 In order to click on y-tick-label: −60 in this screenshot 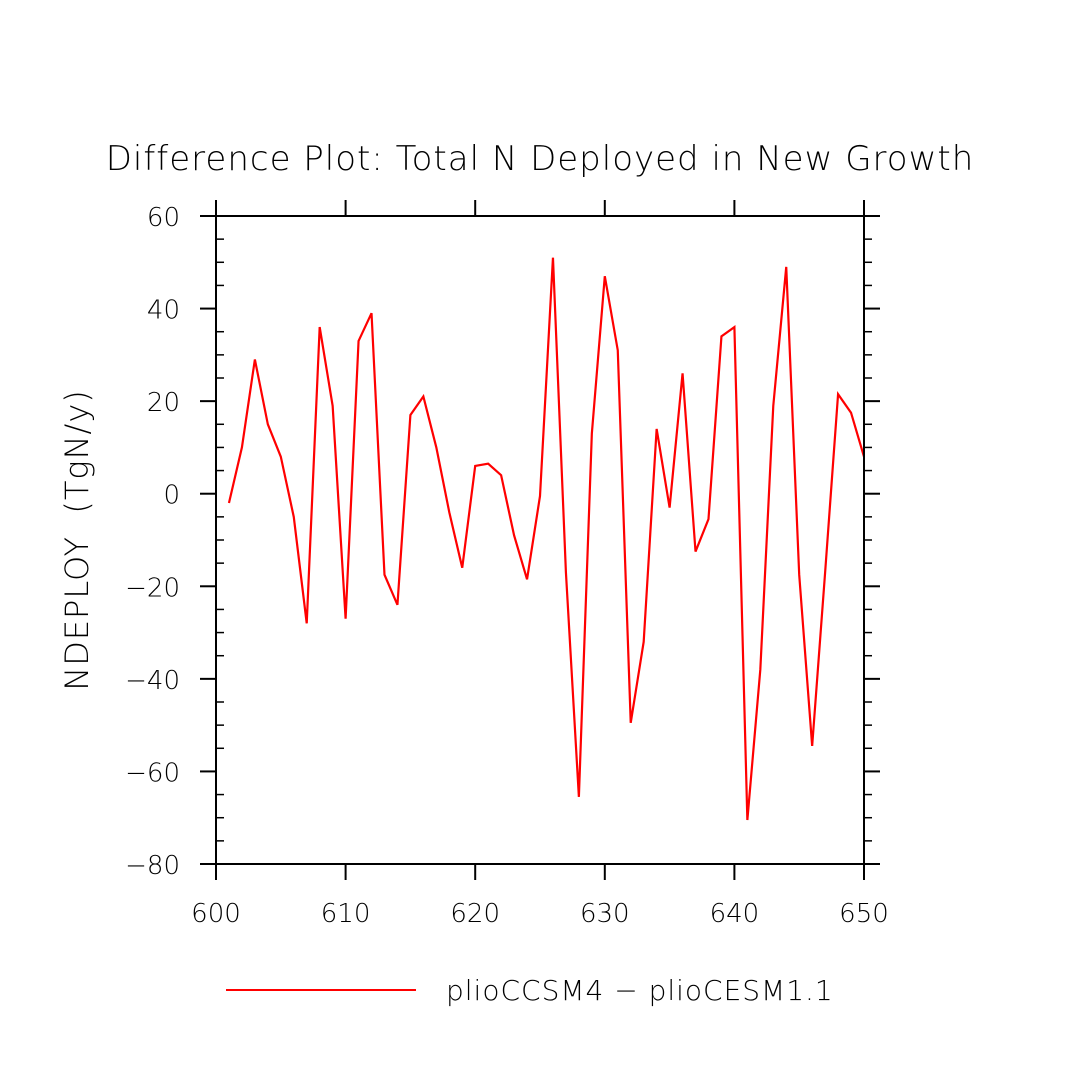, I will do `click(152, 773)`.